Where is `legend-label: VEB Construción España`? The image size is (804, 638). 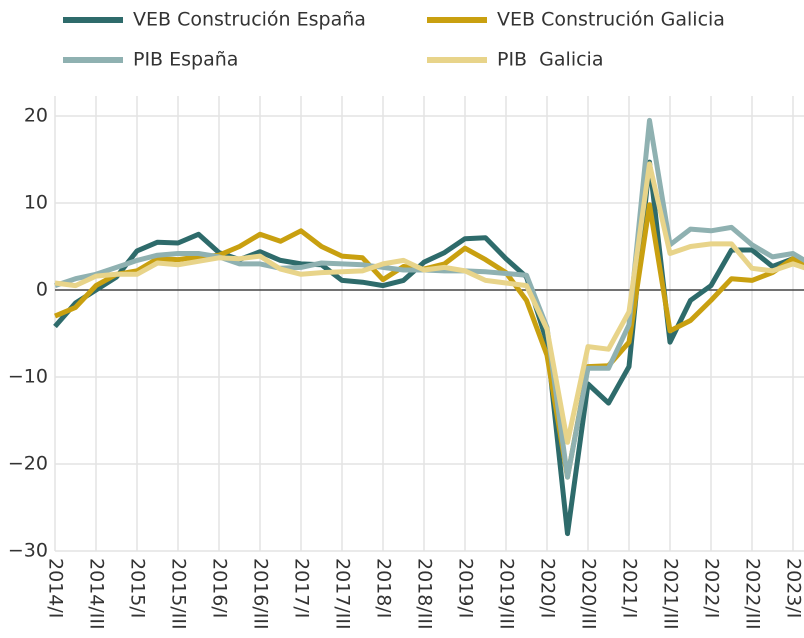 legend-label: VEB Construción España is located at coordinates (249, 20).